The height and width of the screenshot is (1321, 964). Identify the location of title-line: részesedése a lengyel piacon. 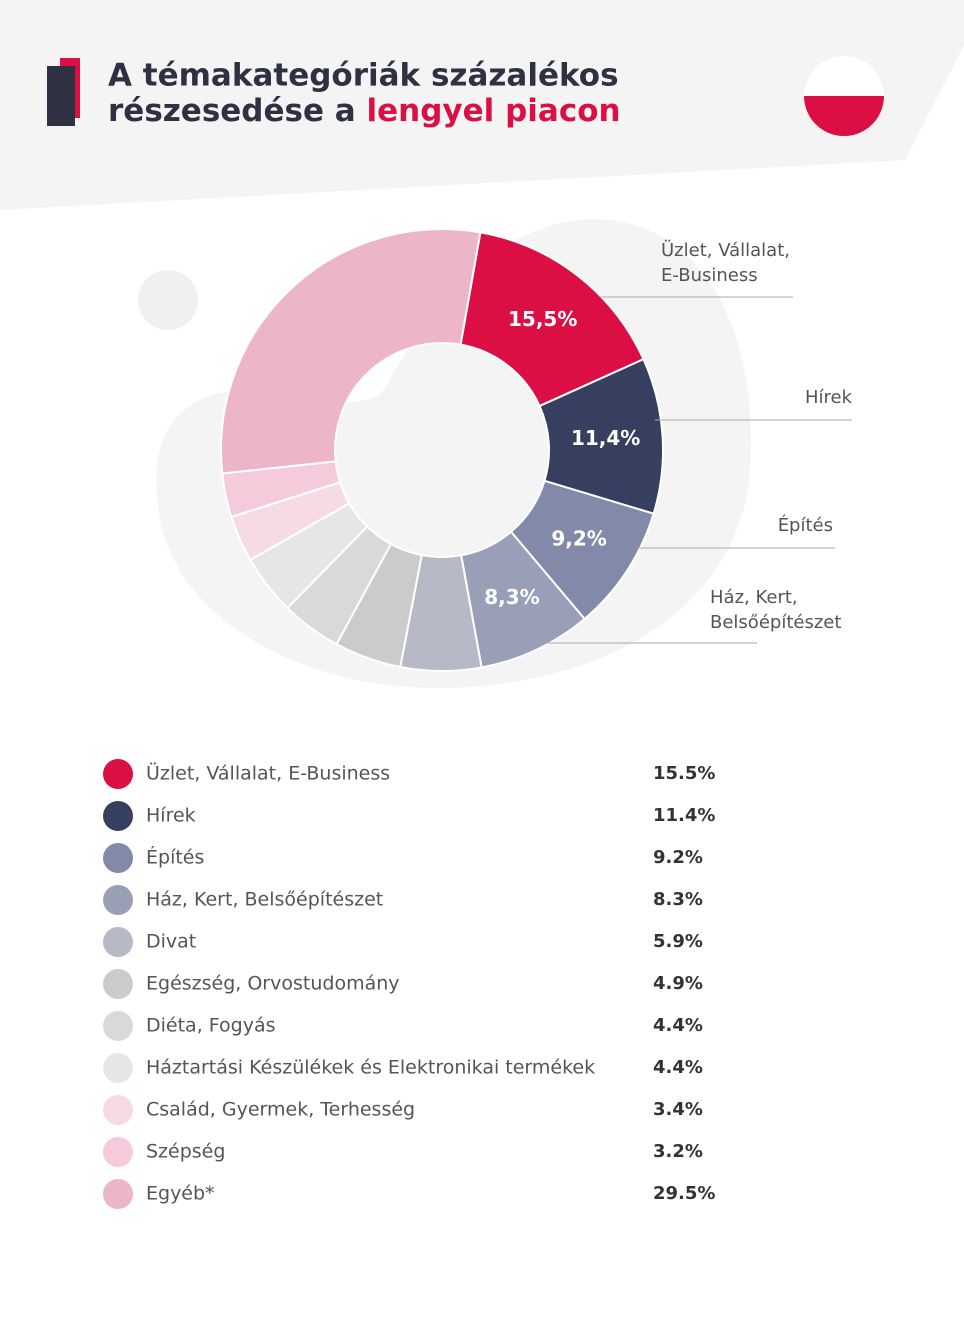
(364, 111).